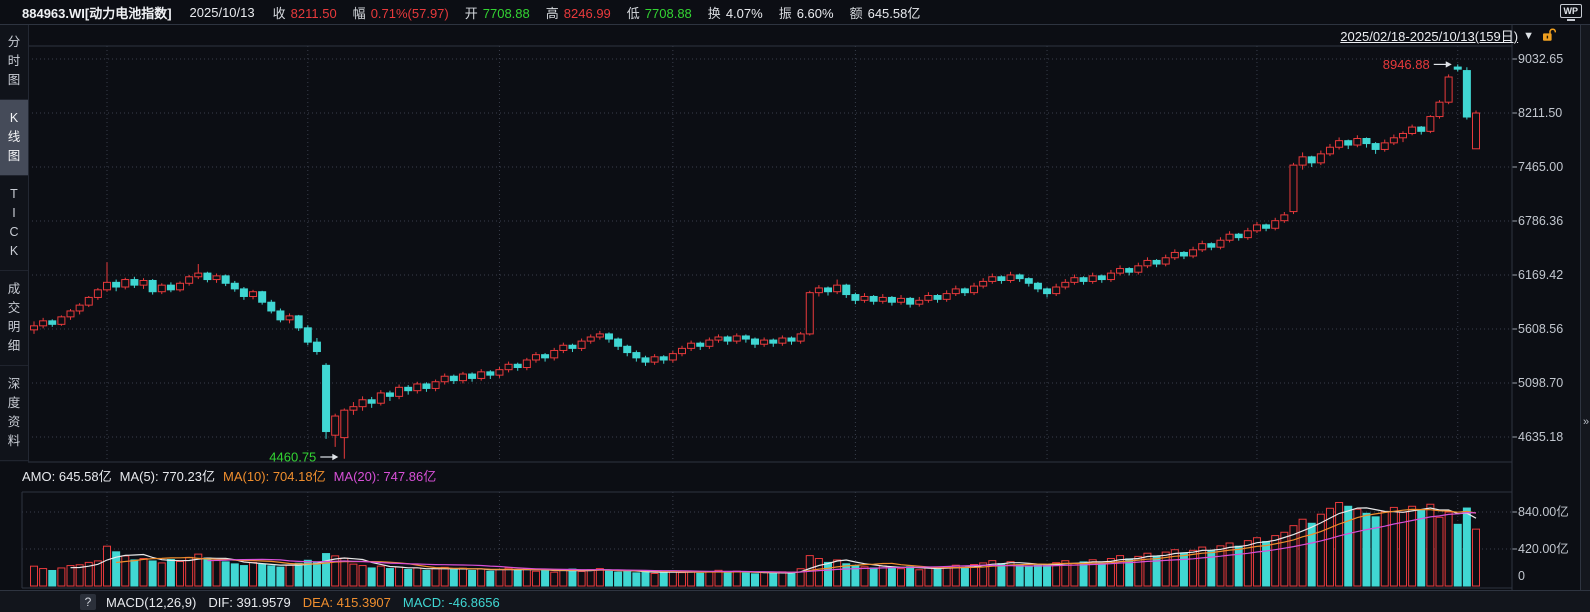 The width and height of the screenshot is (1590, 612). I want to click on right-rail: », so click(1585, 318).